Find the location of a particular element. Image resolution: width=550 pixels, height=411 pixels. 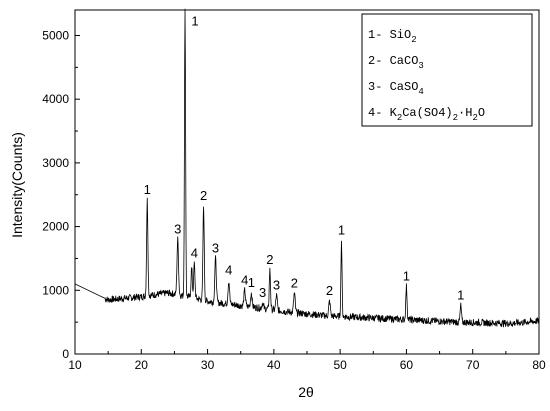

legend-entry: 4- K2Ca(SO4)2·H2O is located at coordinates (426, 114).